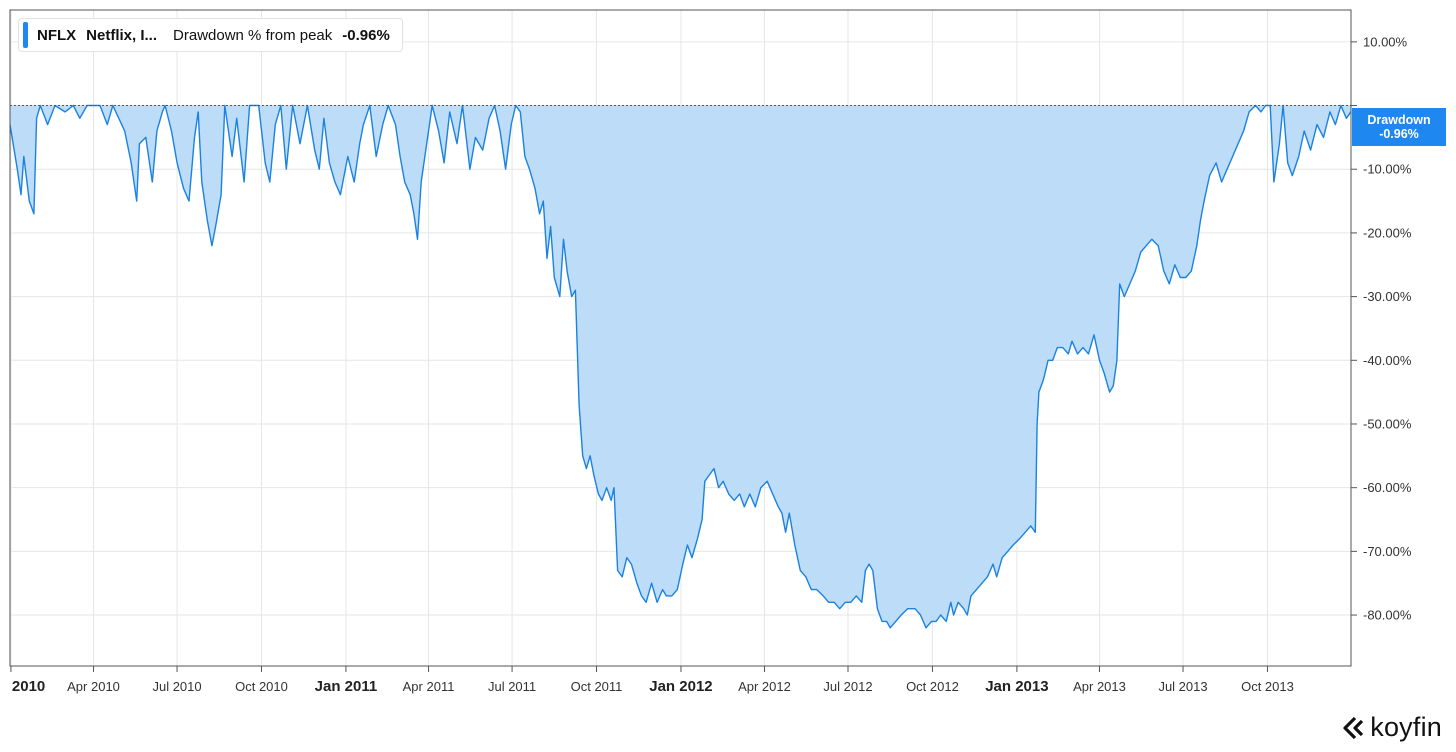 This screenshot has width=1456, height=752. What do you see at coordinates (1387, 296) in the screenshot?
I see `y-tick-label: -30.00%` at bounding box center [1387, 296].